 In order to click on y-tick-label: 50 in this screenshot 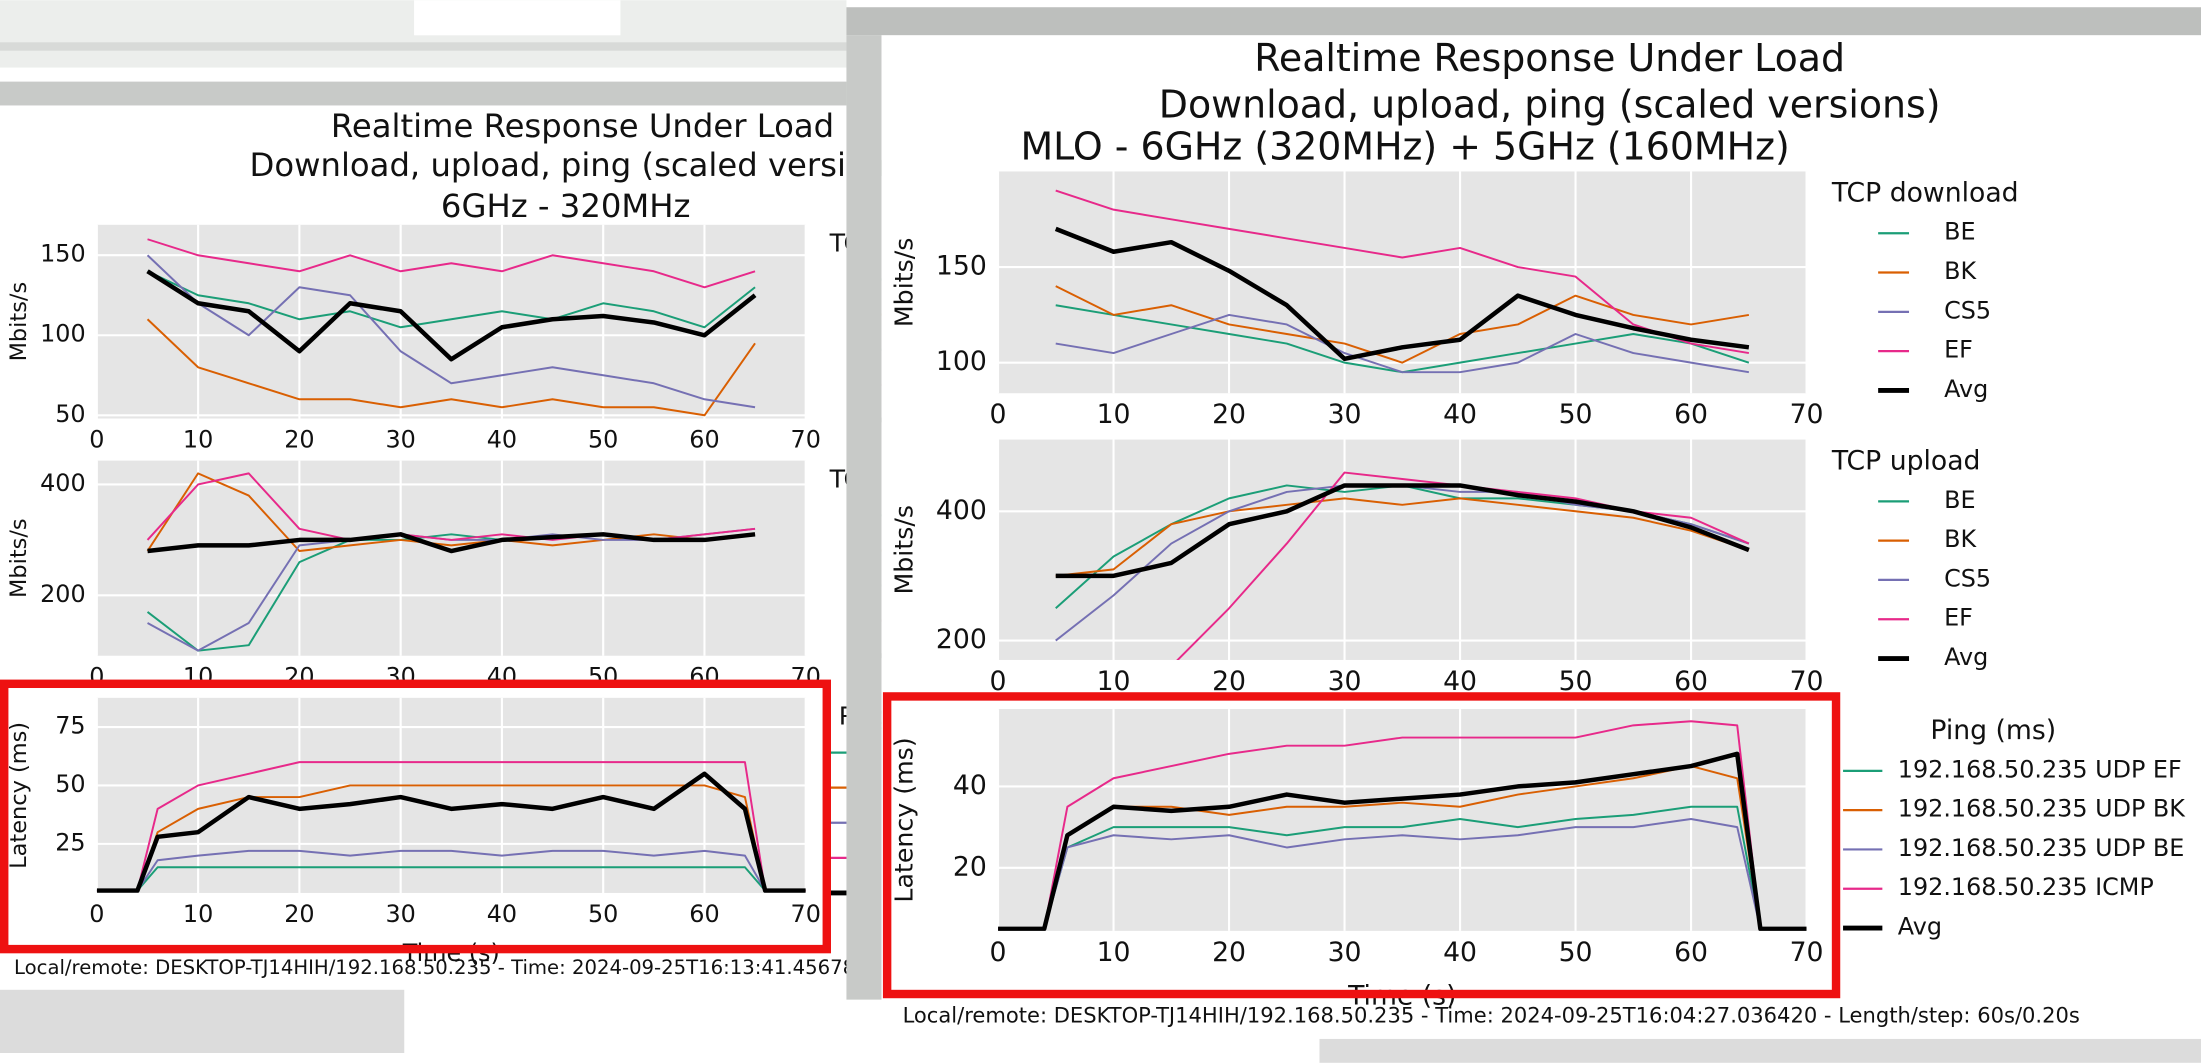, I will do `click(70, 784)`.